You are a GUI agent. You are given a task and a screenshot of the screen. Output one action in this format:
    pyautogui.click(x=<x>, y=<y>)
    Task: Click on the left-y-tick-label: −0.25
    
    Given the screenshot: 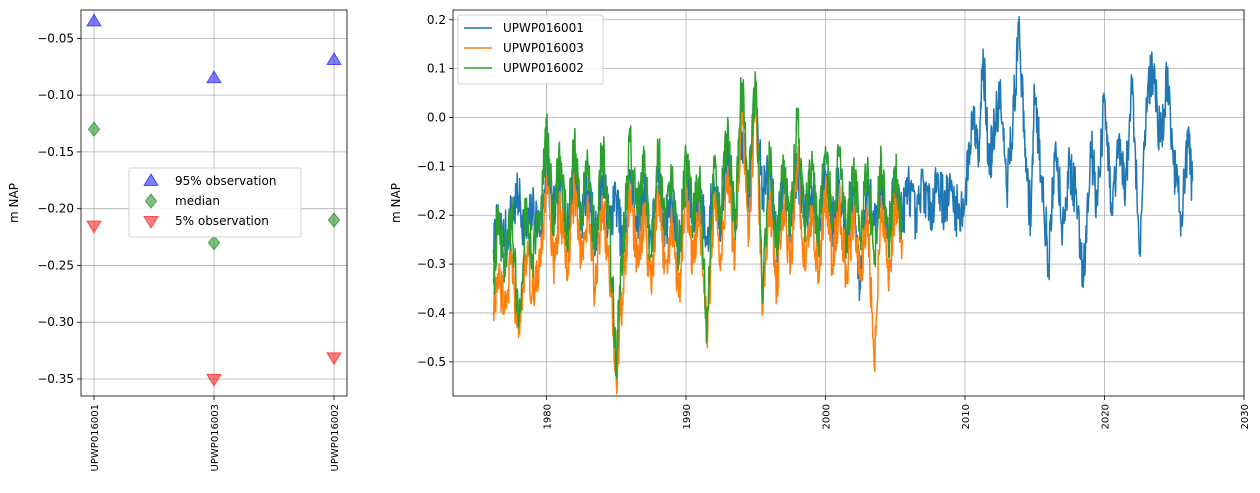 What is the action you would take?
    pyautogui.click(x=55, y=265)
    